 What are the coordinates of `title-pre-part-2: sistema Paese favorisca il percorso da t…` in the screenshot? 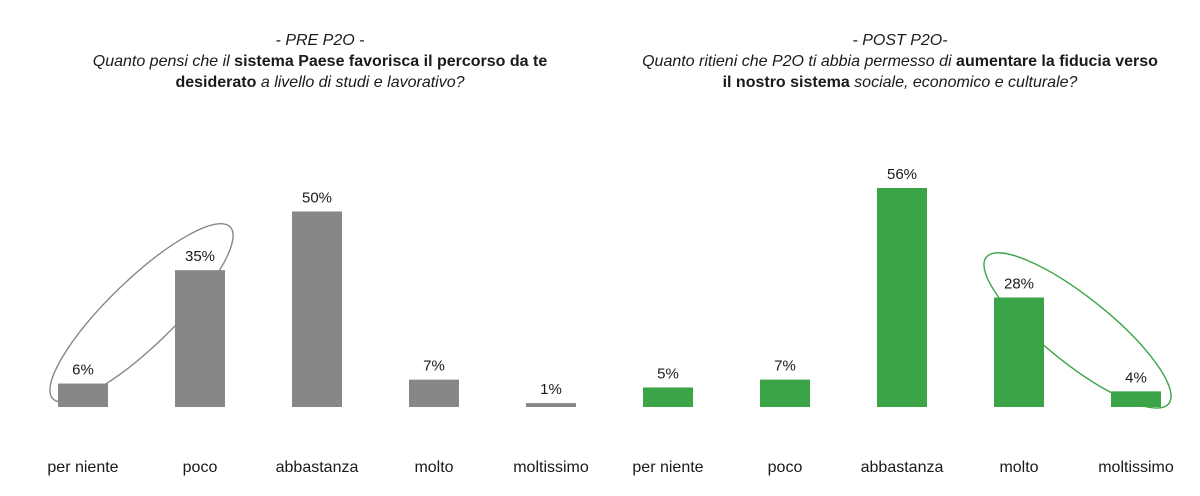 It's located at (361, 72).